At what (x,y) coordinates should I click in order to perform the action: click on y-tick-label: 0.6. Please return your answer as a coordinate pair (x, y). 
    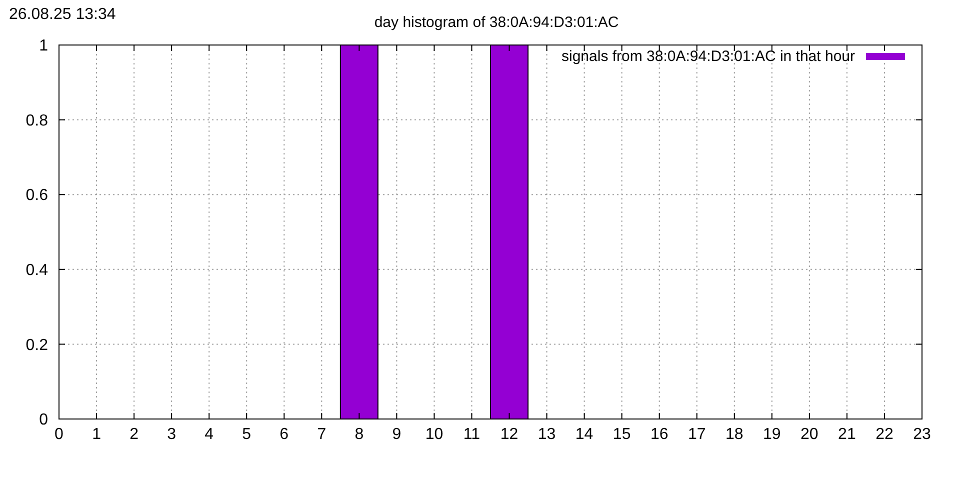
    Looking at the image, I should click on (37, 195).